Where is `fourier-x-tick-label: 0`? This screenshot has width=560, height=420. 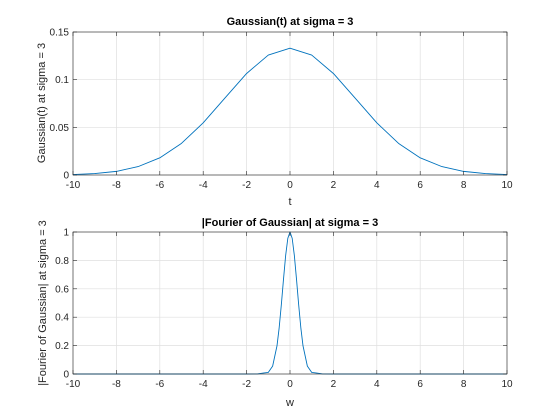 fourier-x-tick-label: 0 is located at coordinates (290, 384).